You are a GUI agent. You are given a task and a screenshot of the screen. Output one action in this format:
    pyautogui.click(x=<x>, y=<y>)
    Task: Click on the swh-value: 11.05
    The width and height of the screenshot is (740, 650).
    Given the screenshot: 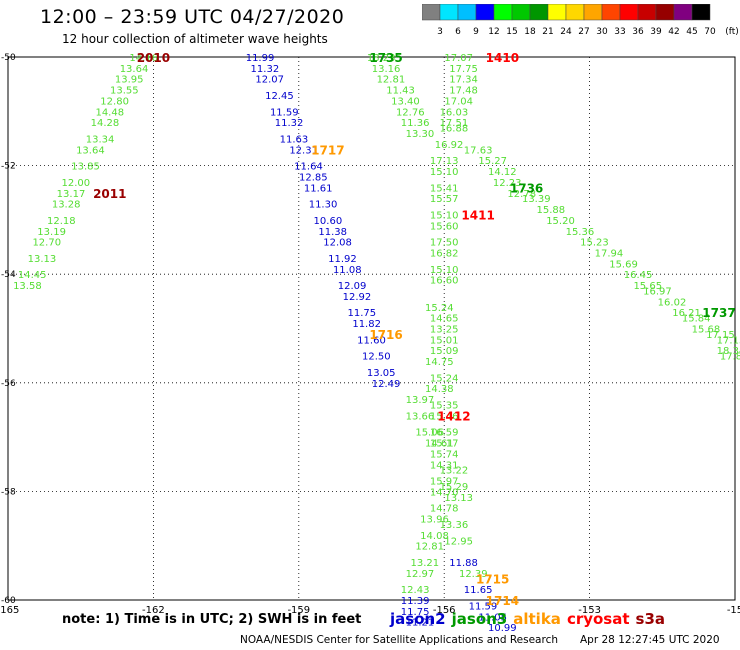 What is the action you would take?
    pyautogui.click(x=492, y=617)
    